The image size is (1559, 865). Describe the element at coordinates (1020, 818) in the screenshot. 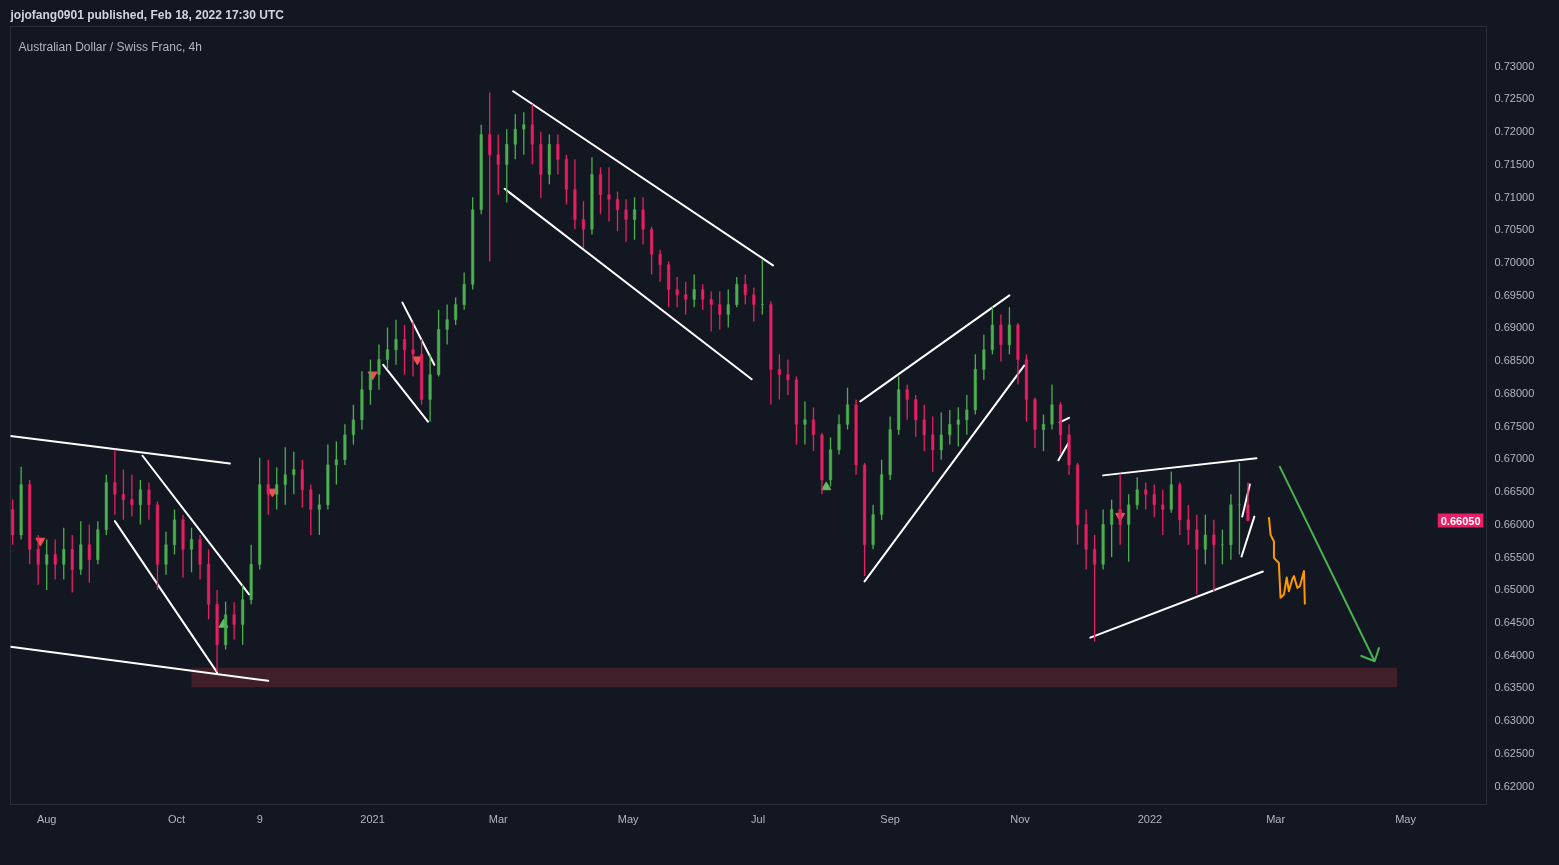

I see `x-tick-label: Nov` at that location.